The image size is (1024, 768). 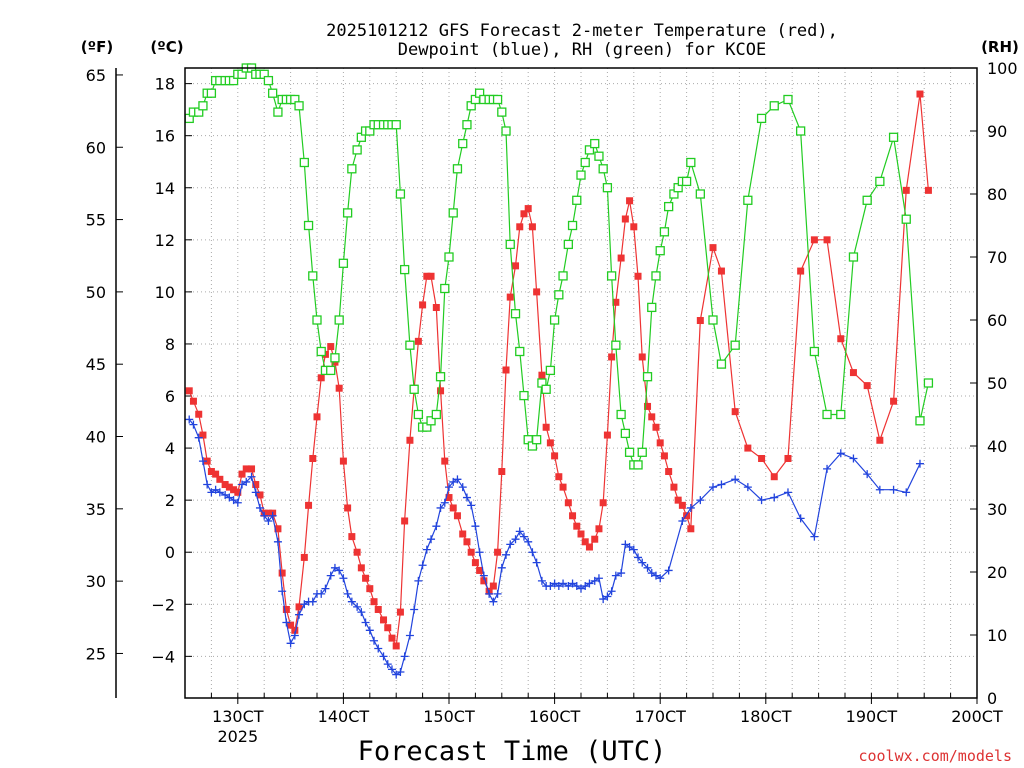 What do you see at coordinates (165, 292) in the screenshot?
I see `celsius-tick-label: 10` at bounding box center [165, 292].